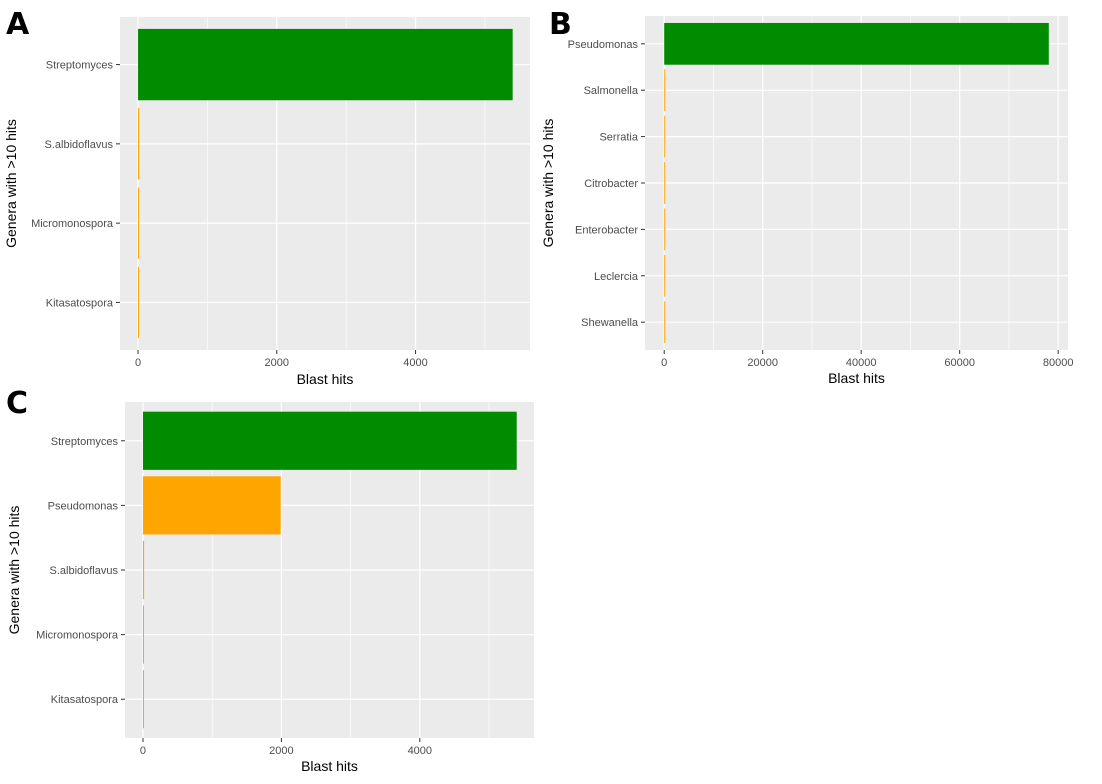 The image size is (1102, 784). I want to click on y-tick-label: Leclercia, so click(616, 277).